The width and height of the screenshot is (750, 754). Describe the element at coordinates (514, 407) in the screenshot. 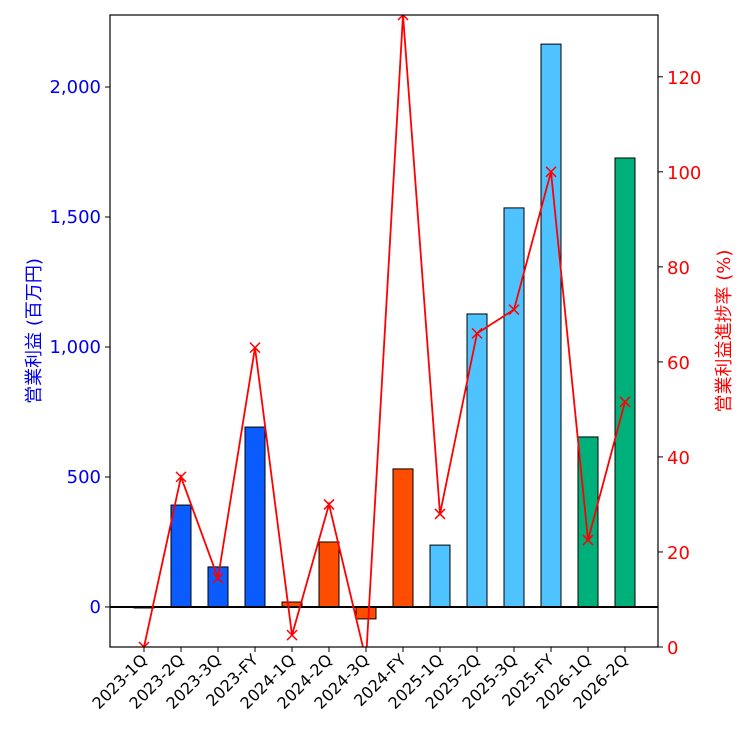

I see `bar-2025-3Q` at that location.